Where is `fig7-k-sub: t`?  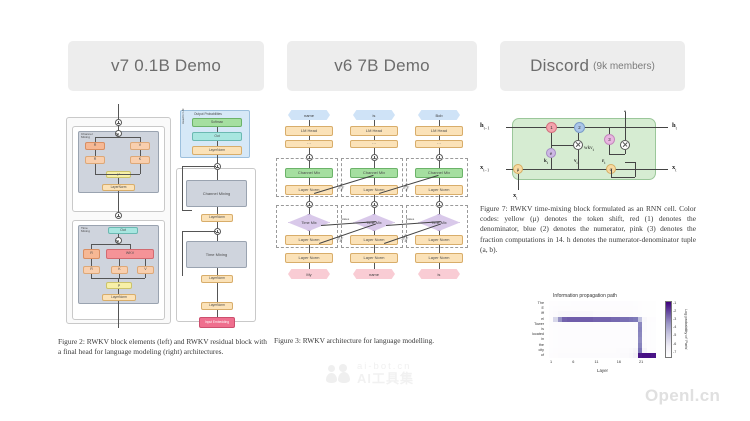 fig7-k-sub: t is located at coordinates (547, 162).